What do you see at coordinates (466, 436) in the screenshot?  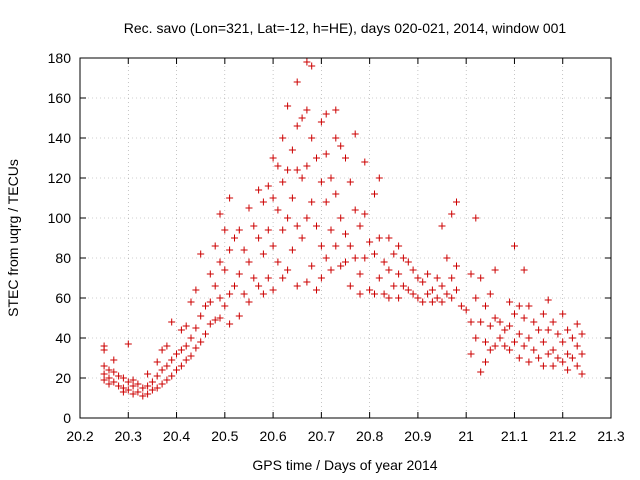 I see `x-tick-label: 21` at bounding box center [466, 436].